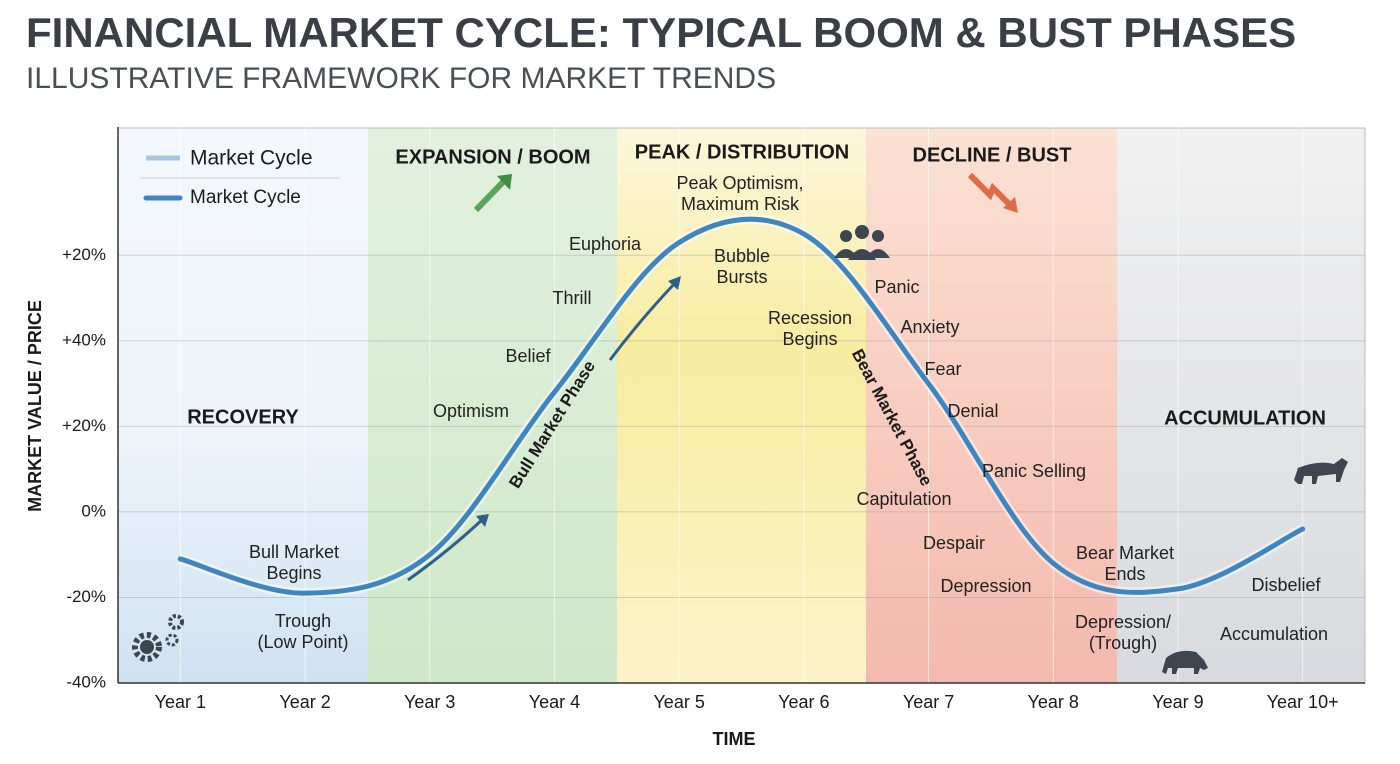 The image size is (1400, 764). What do you see at coordinates (734, 739) in the screenshot?
I see `x-axis-label: TIME` at bounding box center [734, 739].